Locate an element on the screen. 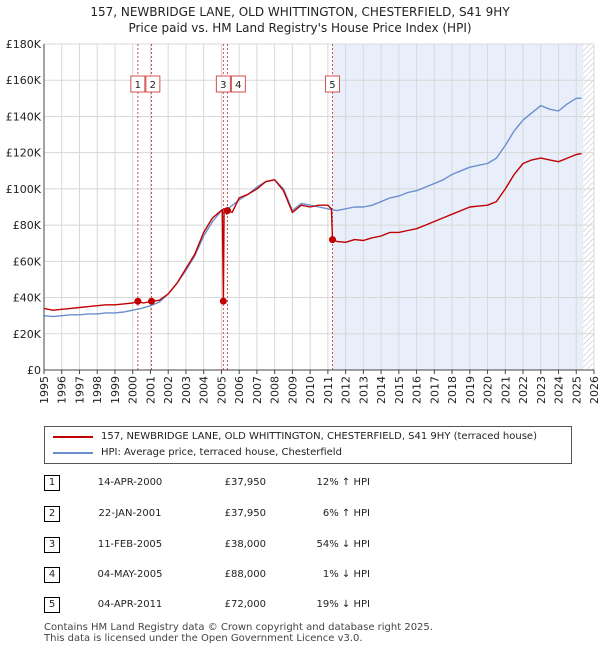 The width and height of the screenshot is (600, 650). marker-label-5: 5 is located at coordinates (332, 85).